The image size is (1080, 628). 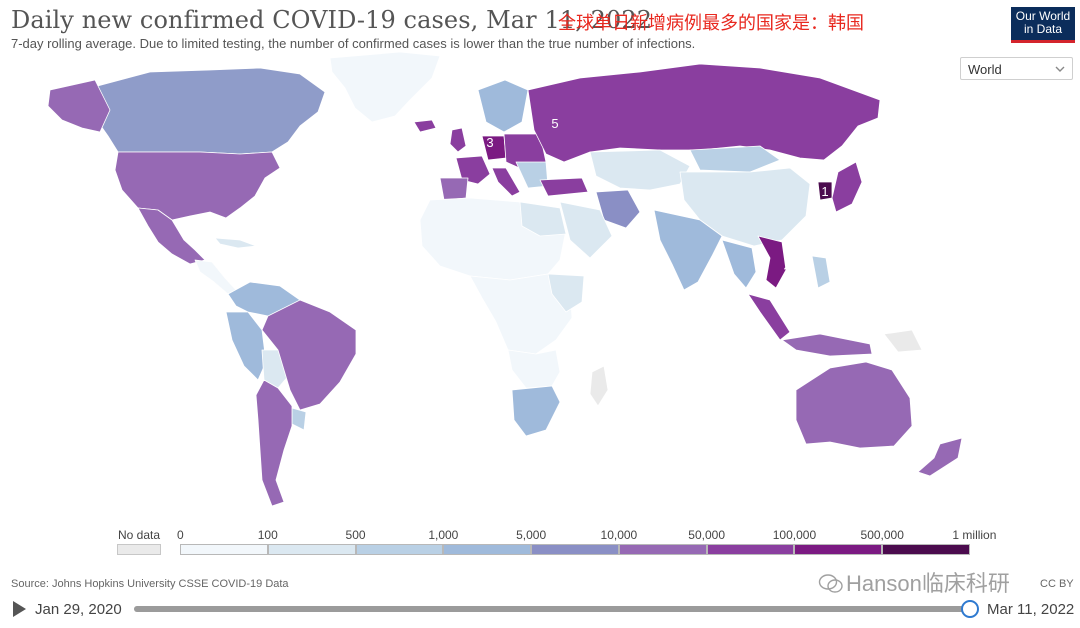 I want to click on annotation-text: 全球单日新增病例最多的国家是：韩国, so click(x=711, y=23).